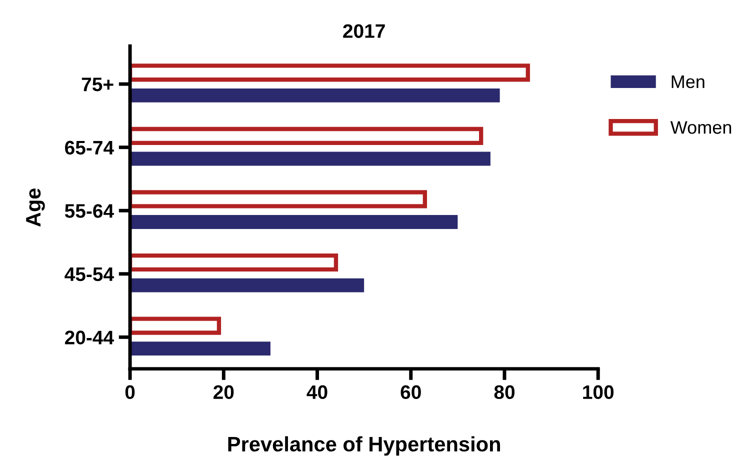 The height and width of the screenshot is (461, 743). Describe the element at coordinates (224, 392) in the screenshot. I see `x-tick-label: 20` at that location.